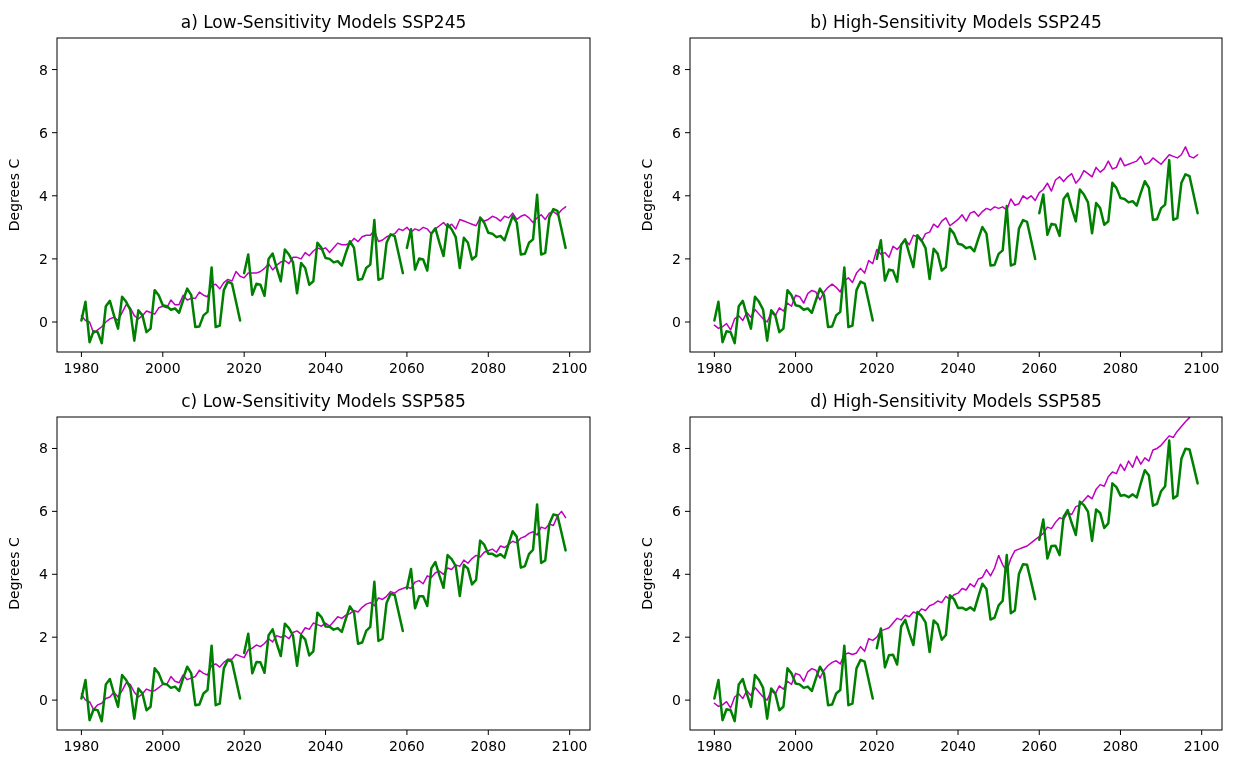 The image size is (1240, 762). Describe the element at coordinates (323, 401) in the screenshot. I see `chart-title: c) Low-Sensitivity Models SSP585` at that location.